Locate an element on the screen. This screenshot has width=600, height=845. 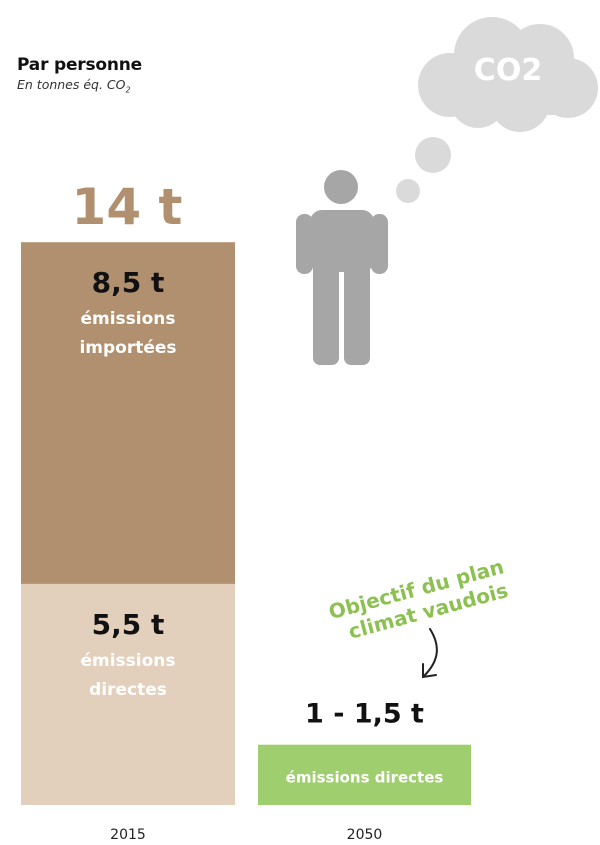
value-label-2015-1: 8,5 t is located at coordinates (128, 282).